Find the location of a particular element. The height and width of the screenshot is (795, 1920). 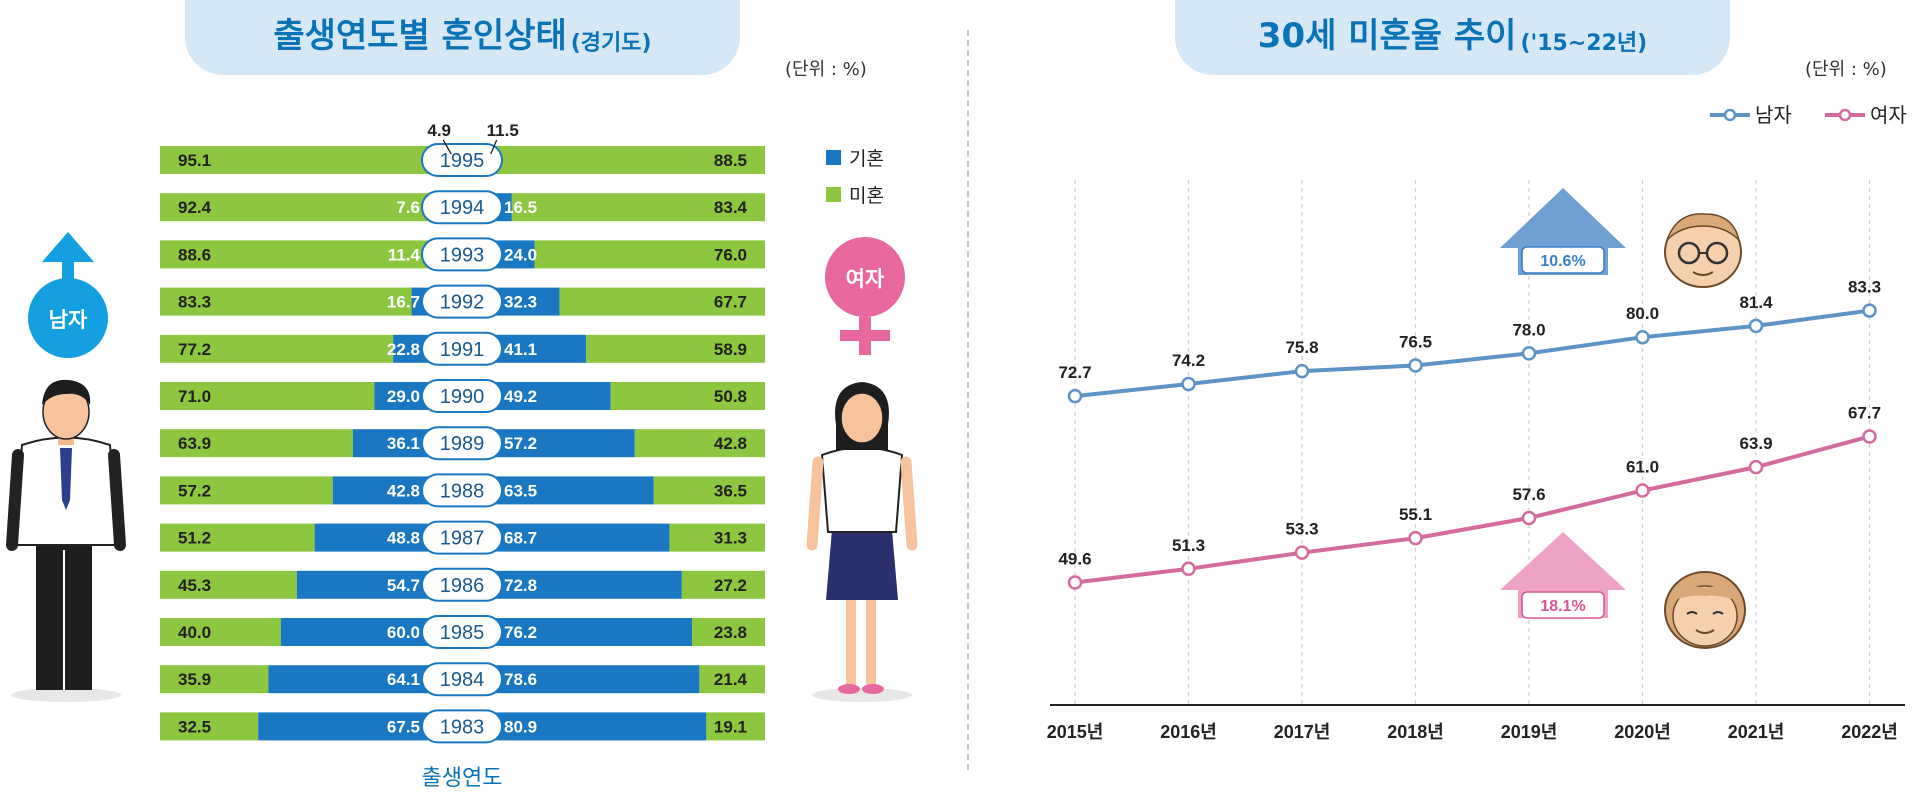

year-label: 1985 is located at coordinates (462, 633).